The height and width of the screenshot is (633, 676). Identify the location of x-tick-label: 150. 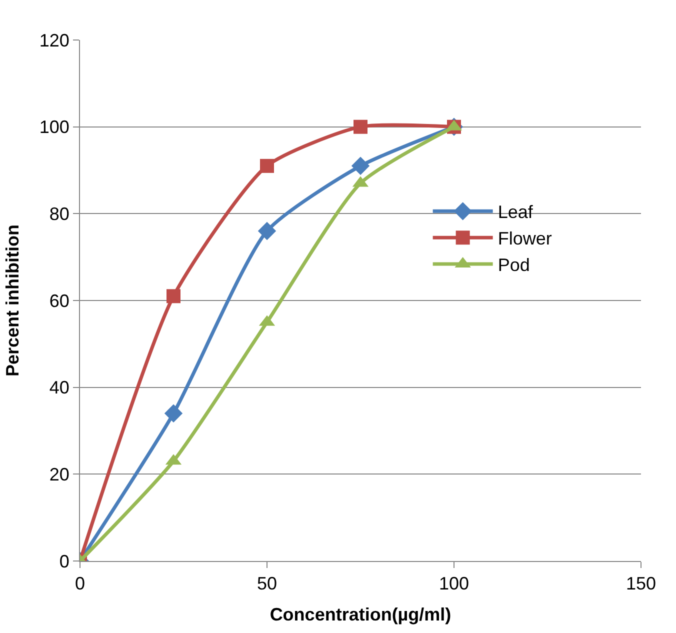
(641, 584).